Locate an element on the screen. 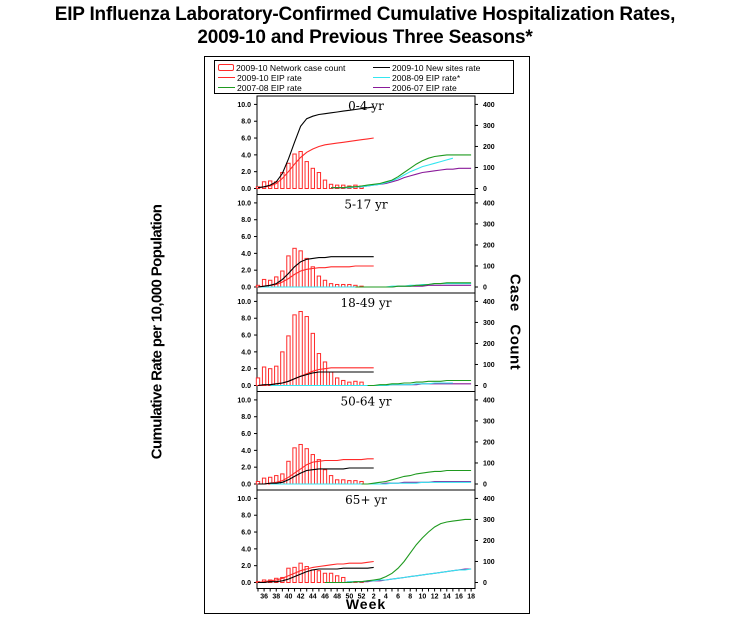 The image size is (730, 620). legend-label: 2009-10 EIP rate is located at coordinates (269, 77).